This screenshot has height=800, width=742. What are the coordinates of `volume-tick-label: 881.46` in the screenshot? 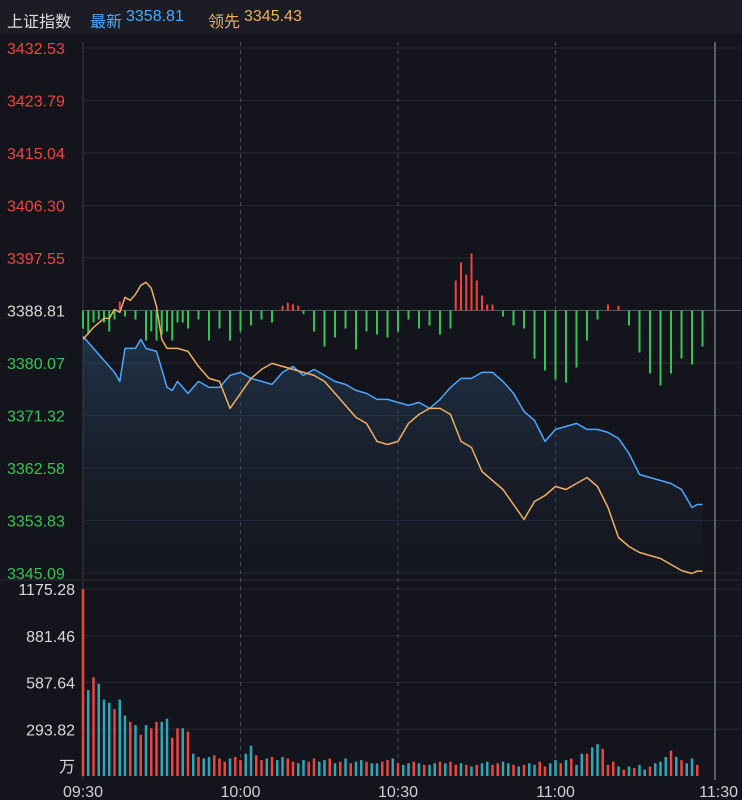 It's located at (50, 637).